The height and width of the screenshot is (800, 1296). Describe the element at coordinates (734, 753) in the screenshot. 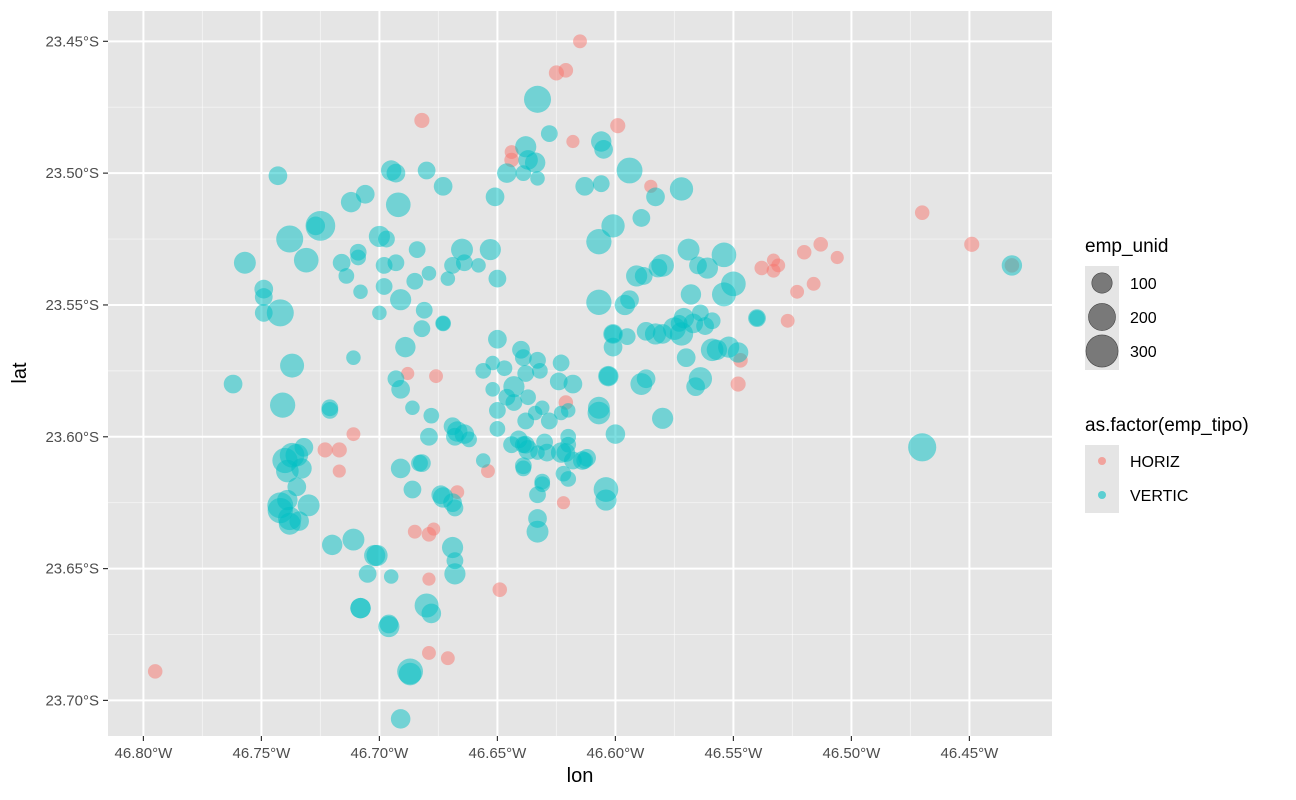

I see `x-tick-label: 46.55°W` at that location.